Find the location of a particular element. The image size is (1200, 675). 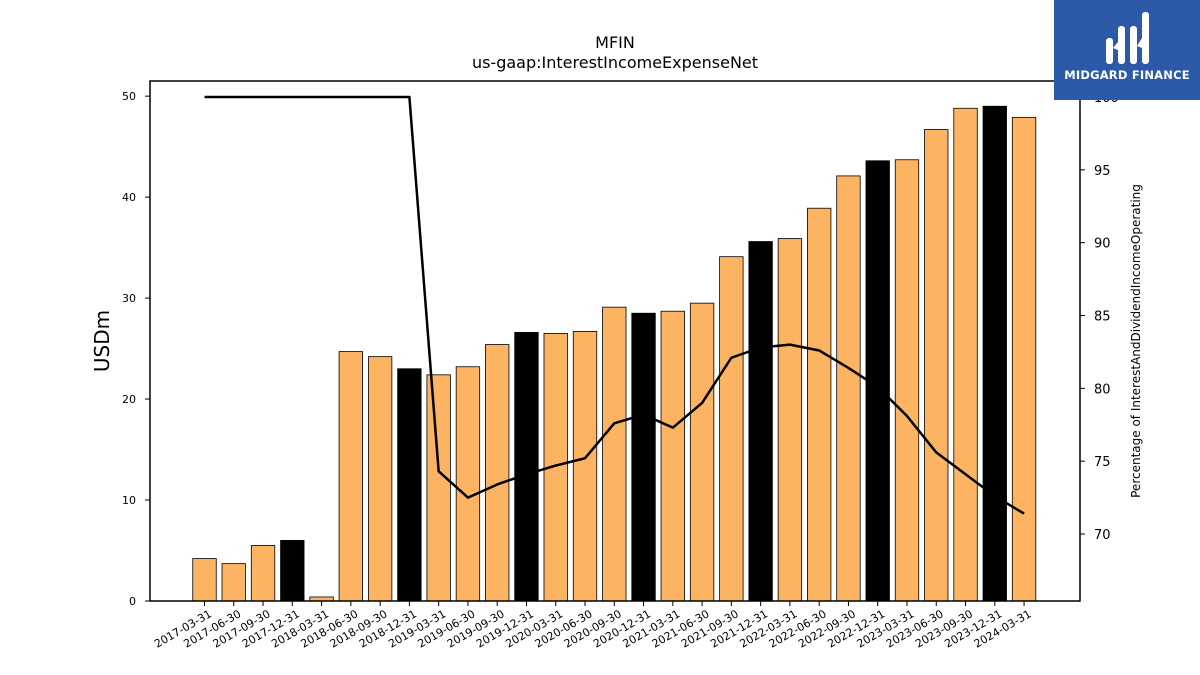

y-tick-label: 30 is located at coordinates (129, 298).